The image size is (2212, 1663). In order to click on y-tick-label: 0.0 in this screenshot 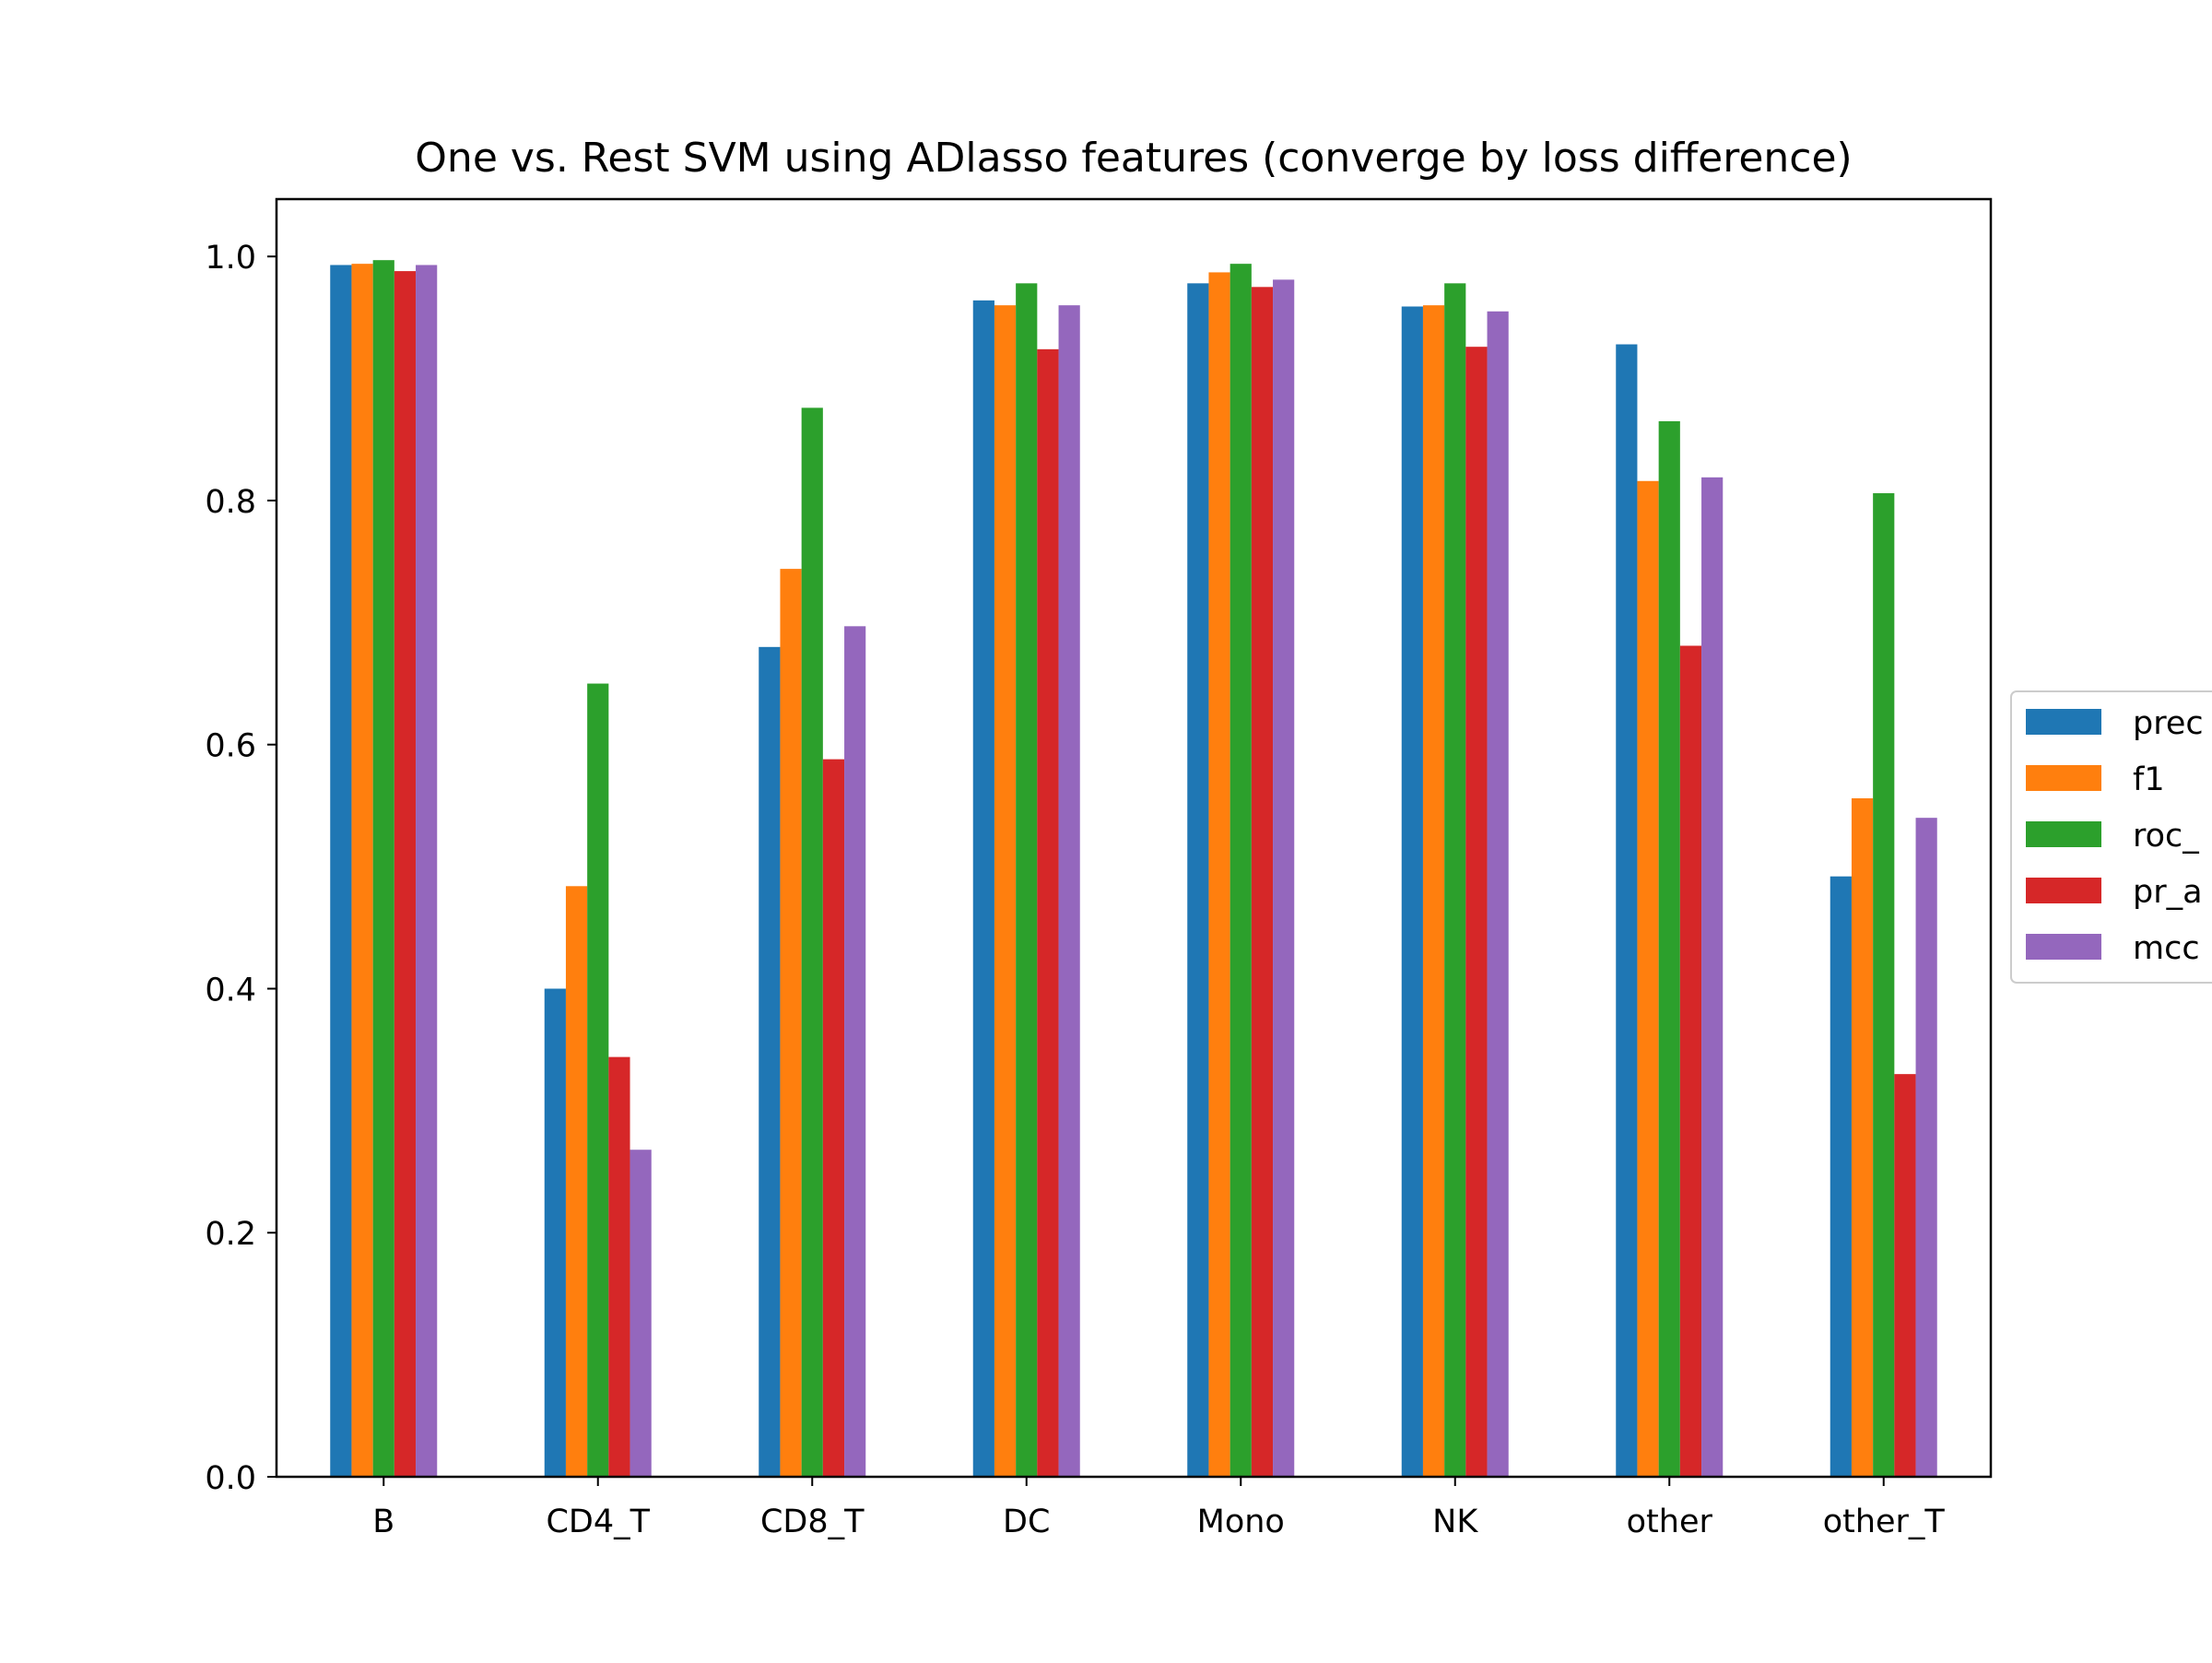, I will do `click(230, 1478)`.